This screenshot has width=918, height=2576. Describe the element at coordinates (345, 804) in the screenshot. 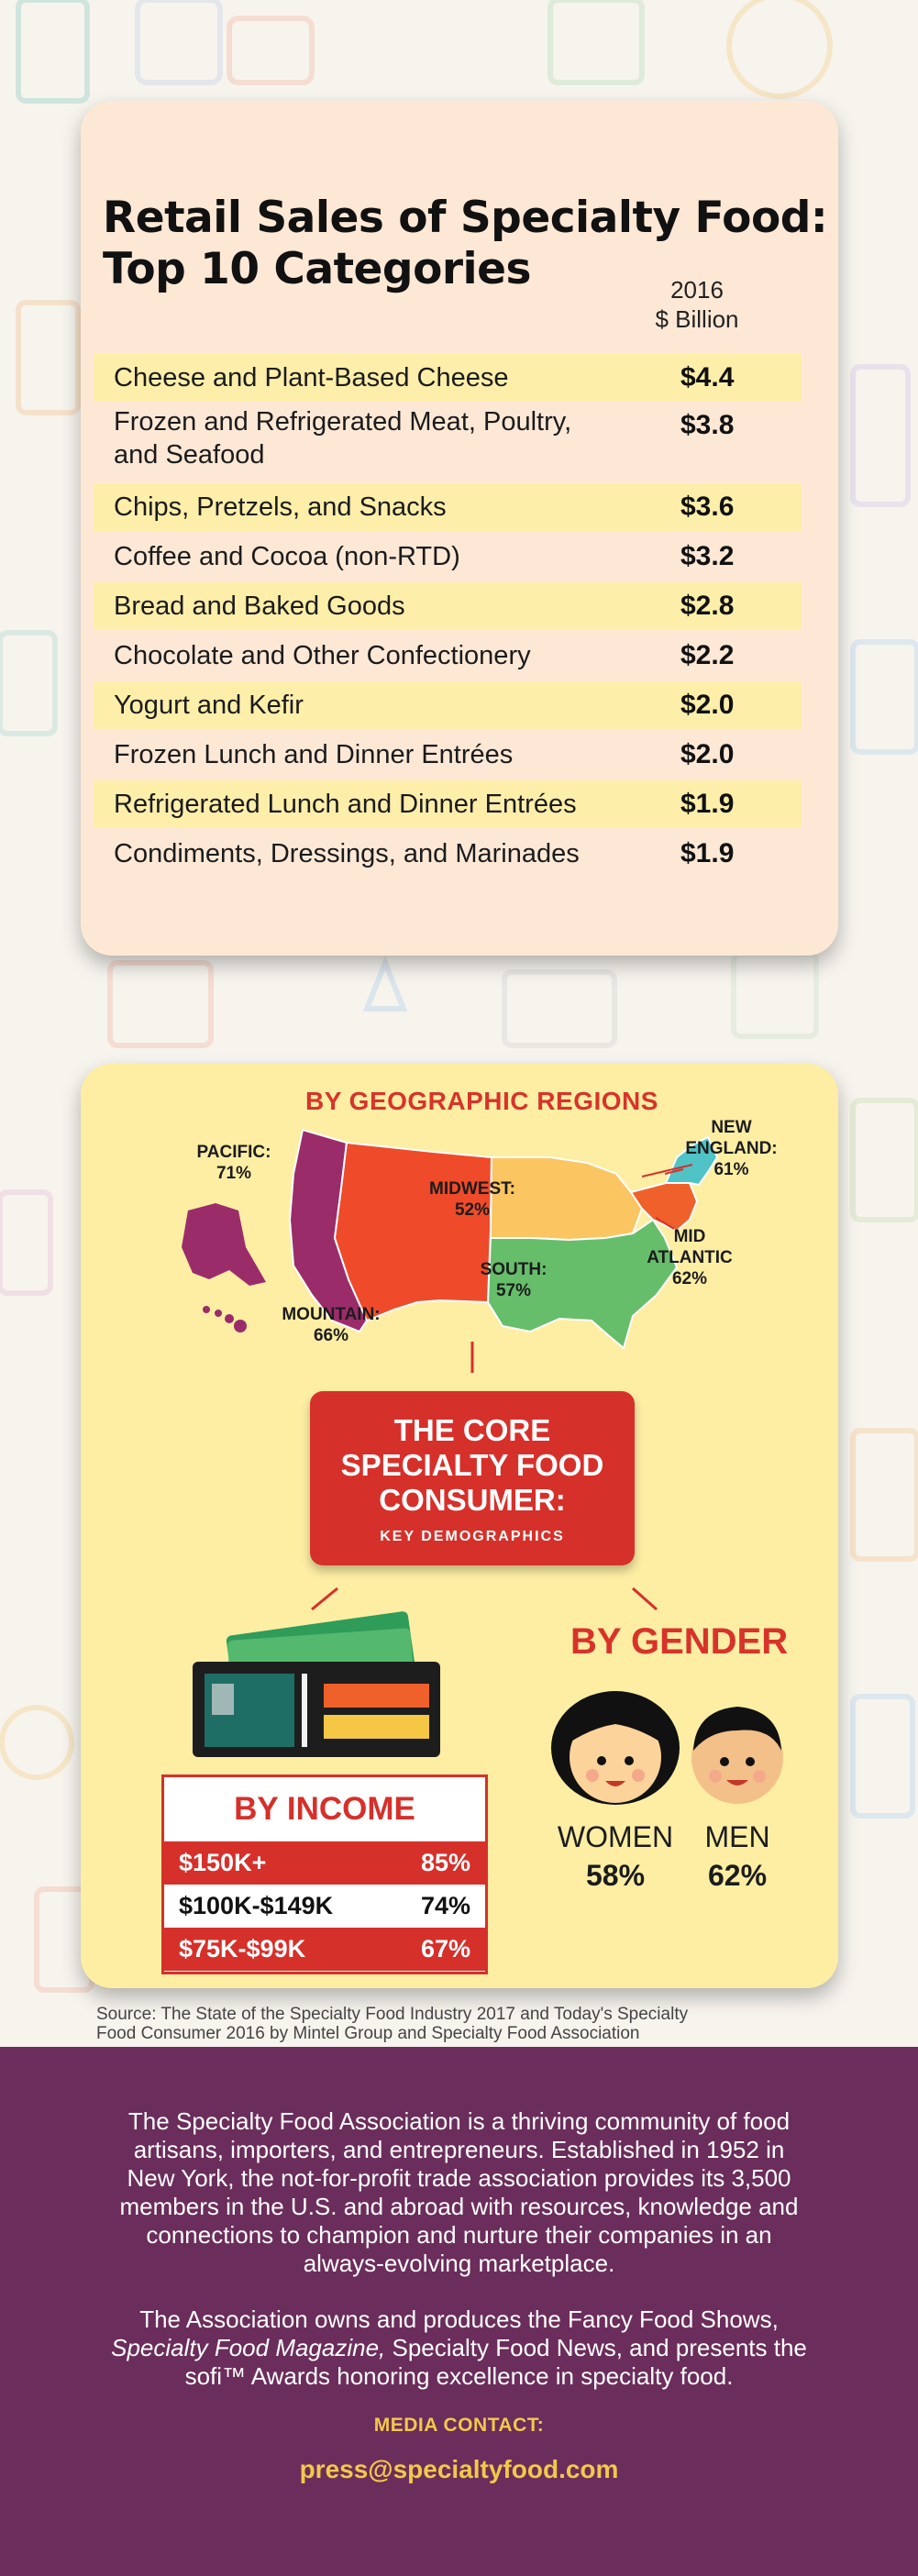

I see `category-label: Refrigerated Lunch and Dinner Entrées` at that location.